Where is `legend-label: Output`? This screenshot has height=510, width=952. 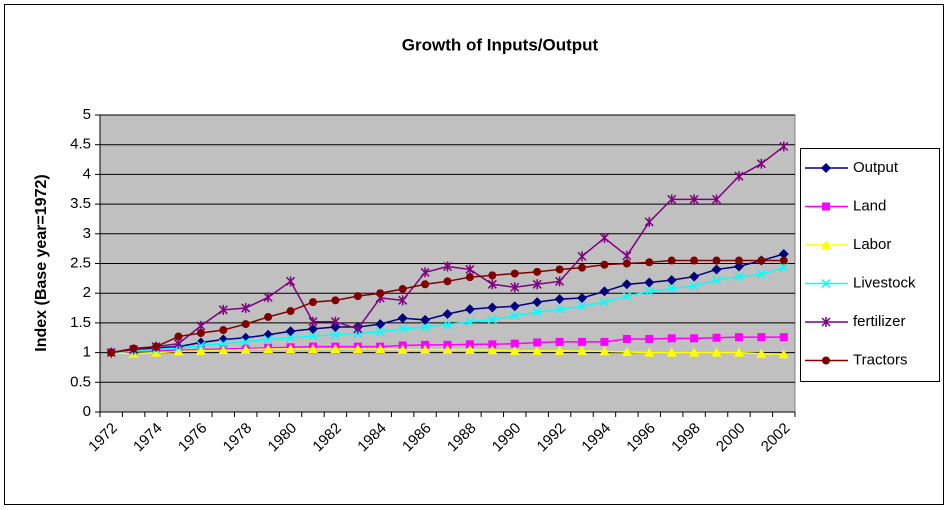 legend-label: Output is located at coordinates (876, 167).